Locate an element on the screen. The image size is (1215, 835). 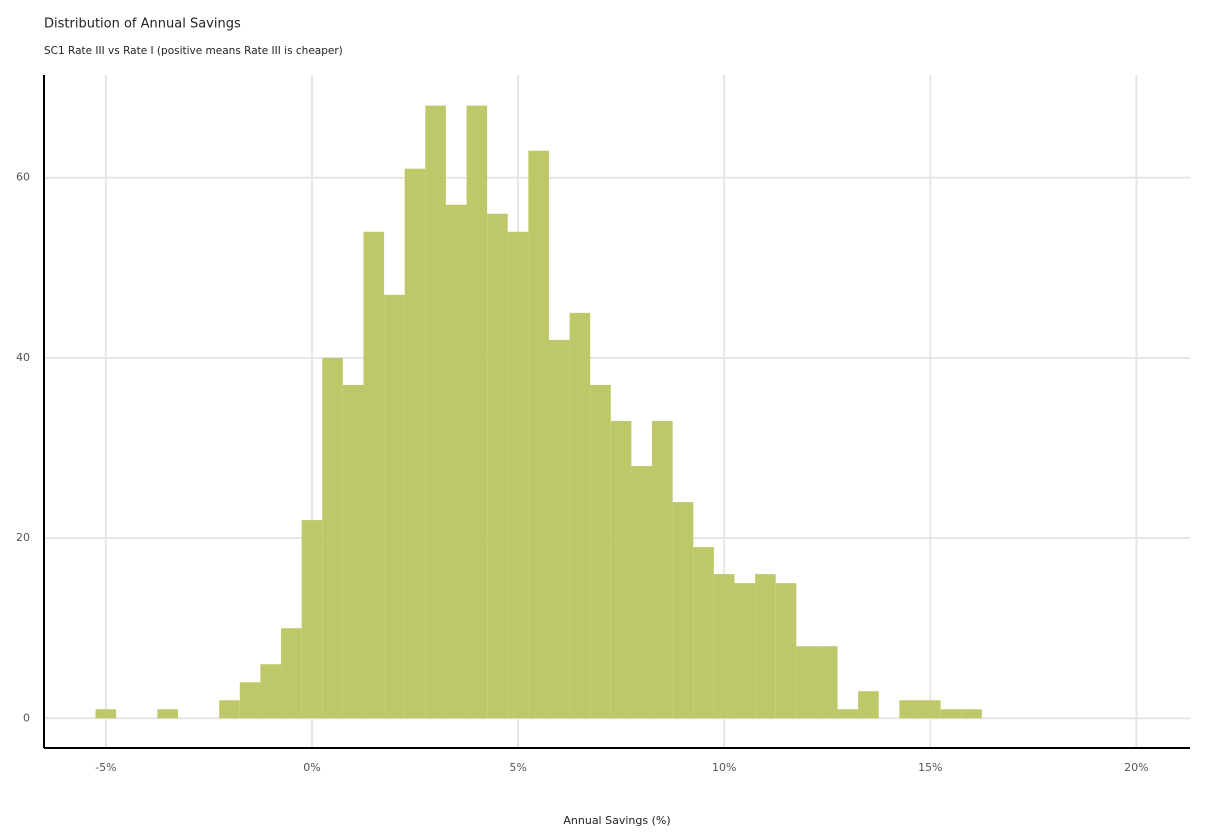
x-tick-label: 10% is located at coordinates (724, 767).